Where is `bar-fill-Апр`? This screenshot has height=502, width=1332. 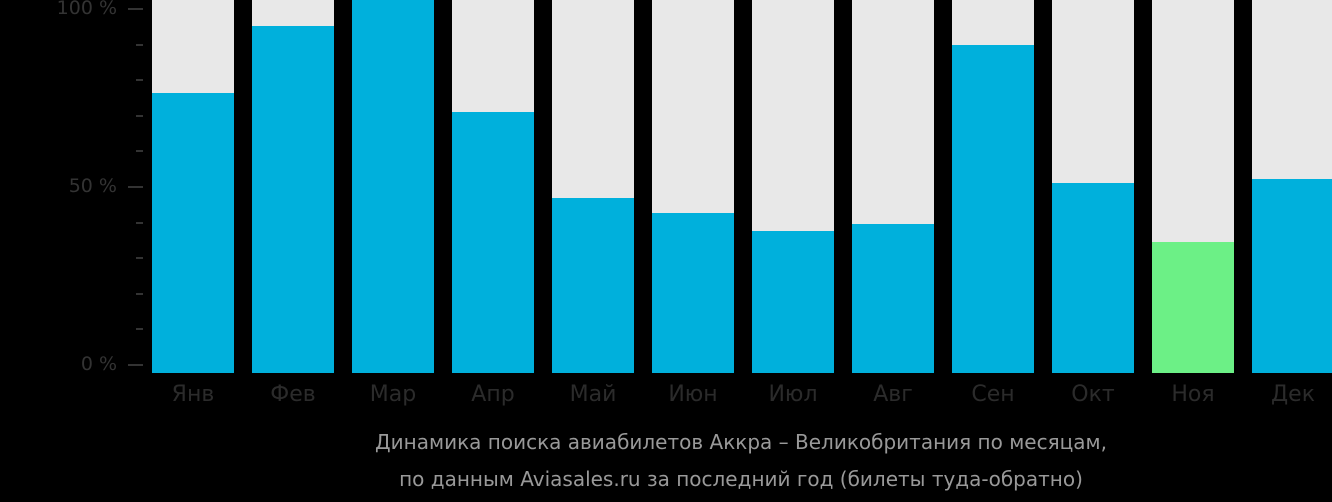
bar-fill-Апр is located at coordinates (493, 242).